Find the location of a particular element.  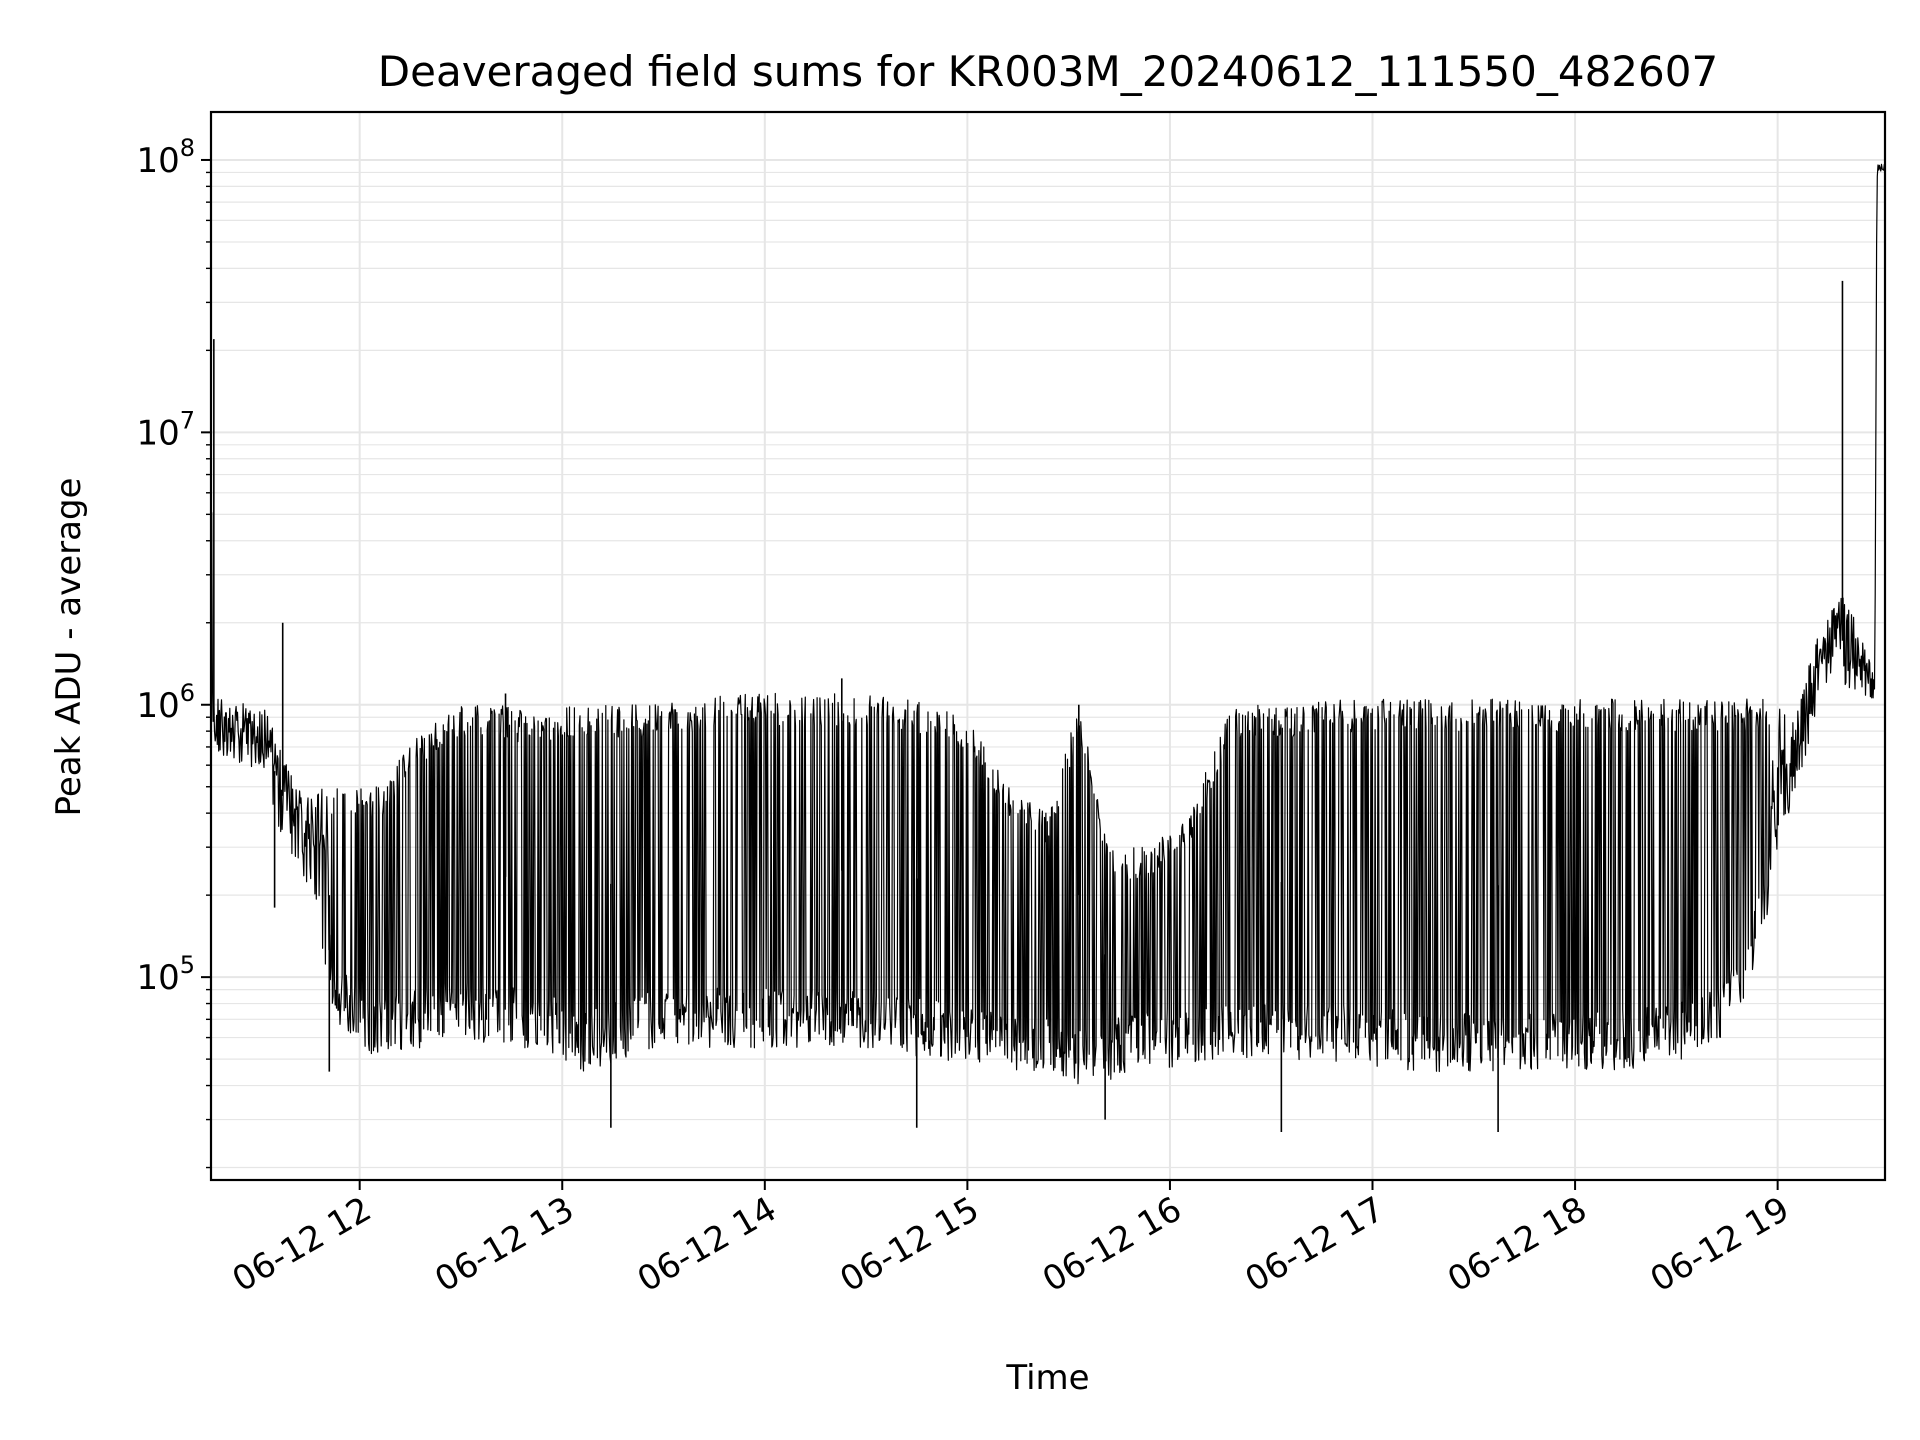

y-tick-label: 10⁶ is located at coordinates (165, 702).